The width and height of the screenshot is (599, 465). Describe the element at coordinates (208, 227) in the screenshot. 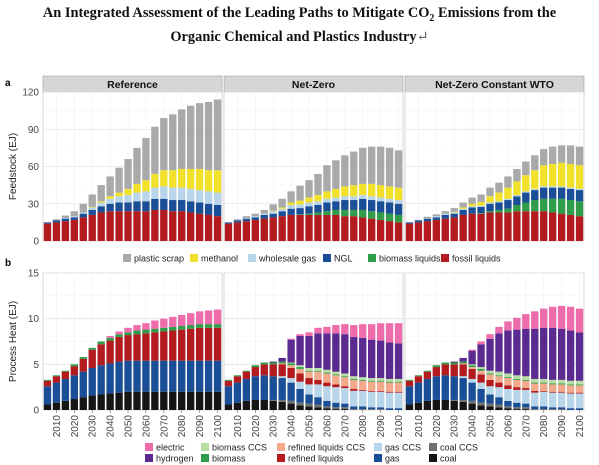

I see `bar-fossil-liquids-2095` at that location.